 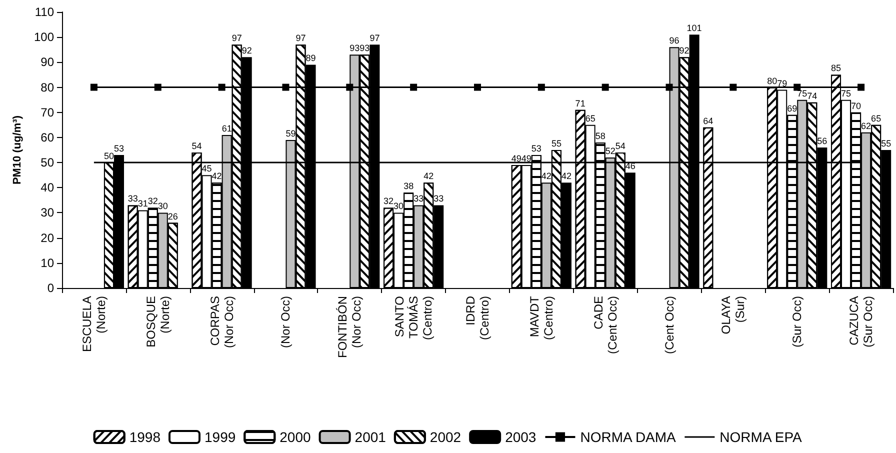 What do you see at coordinates (47, 62) in the screenshot?
I see `y-tick-label: 90` at bounding box center [47, 62].